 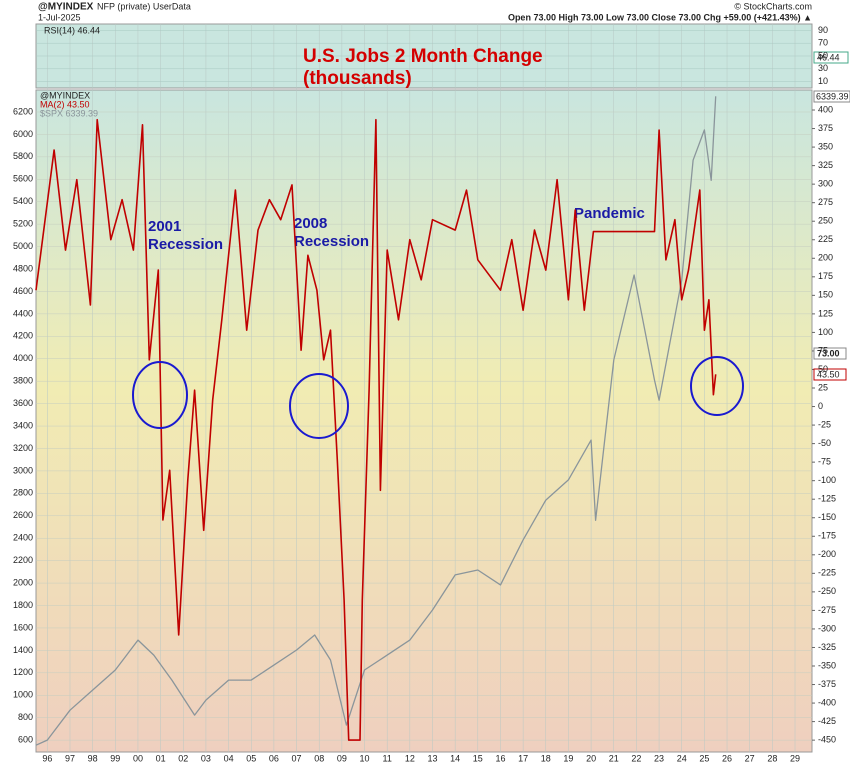 What do you see at coordinates (274, 758) in the screenshot?
I see `x-tick-label: 06` at bounding box center [274, 758].